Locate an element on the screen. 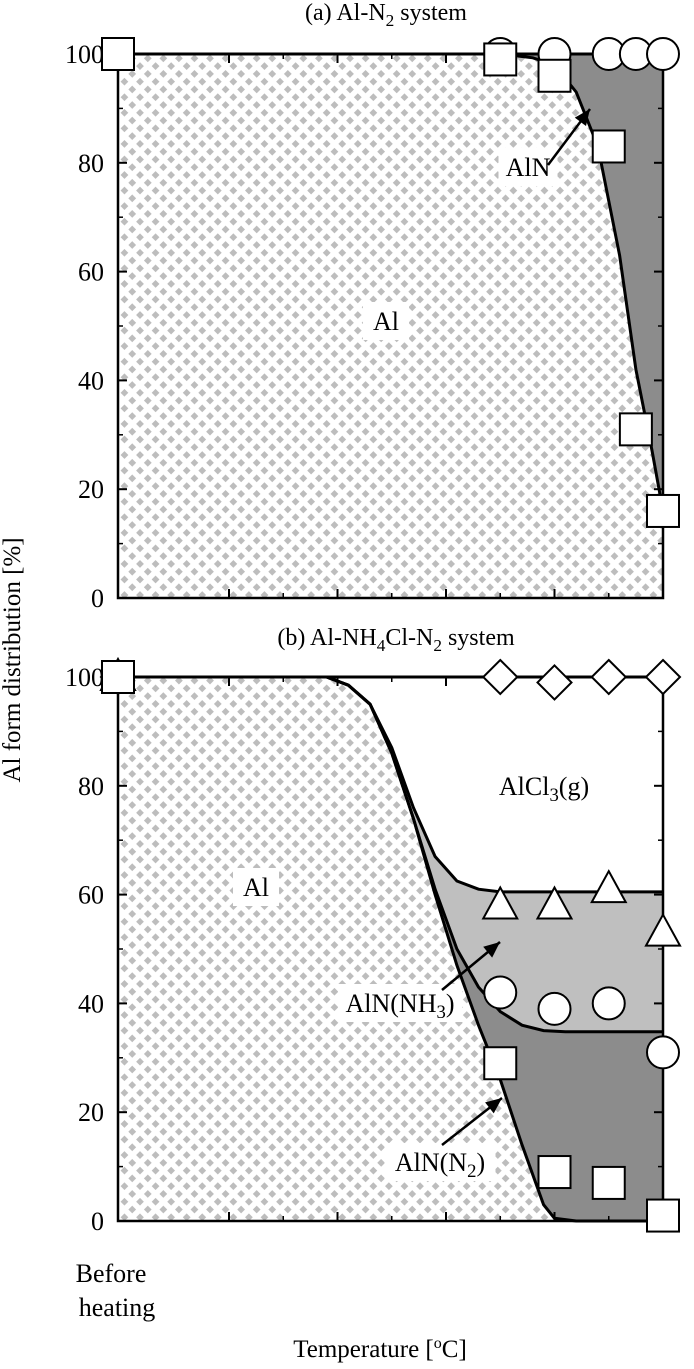  region-label-aln-nh3-: AlN(NH3) is located at coordinates (399, 1006).